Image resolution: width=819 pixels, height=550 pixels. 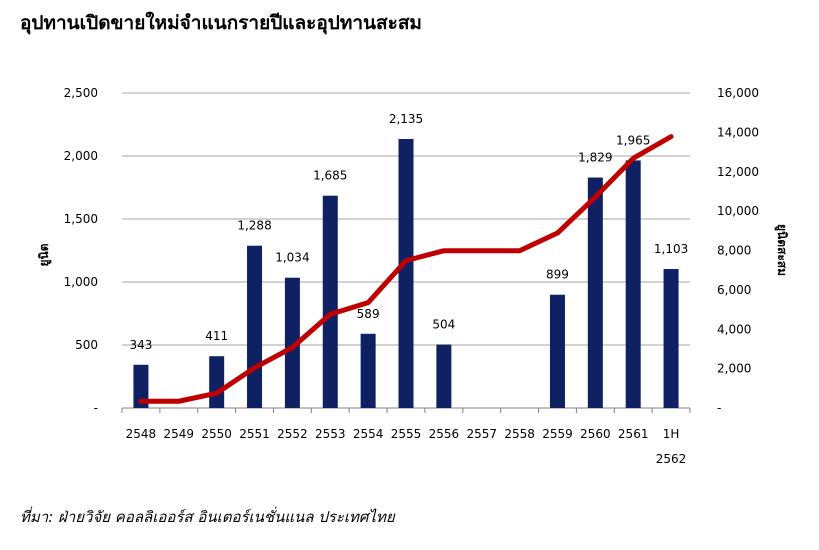 What do you see at coordinates (254, 226) in the screenshot?
I see `bar-data-label: 1,288` at bounding box center [254, 226].